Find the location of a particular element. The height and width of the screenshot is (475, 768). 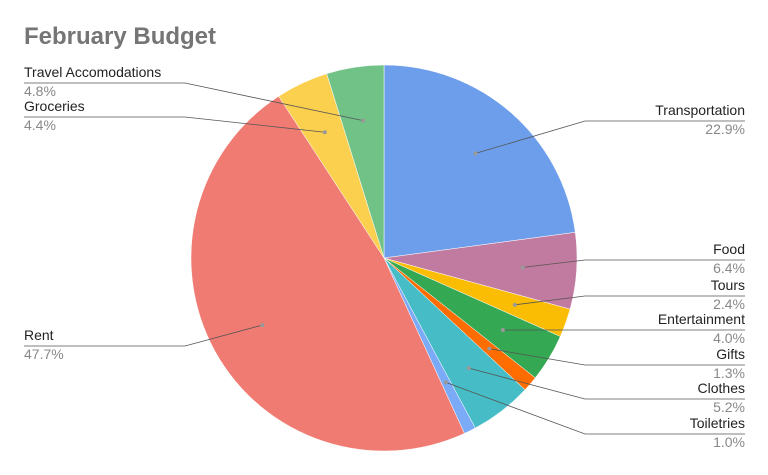

value-label: 47.7% is located at coordinates (44, 354).